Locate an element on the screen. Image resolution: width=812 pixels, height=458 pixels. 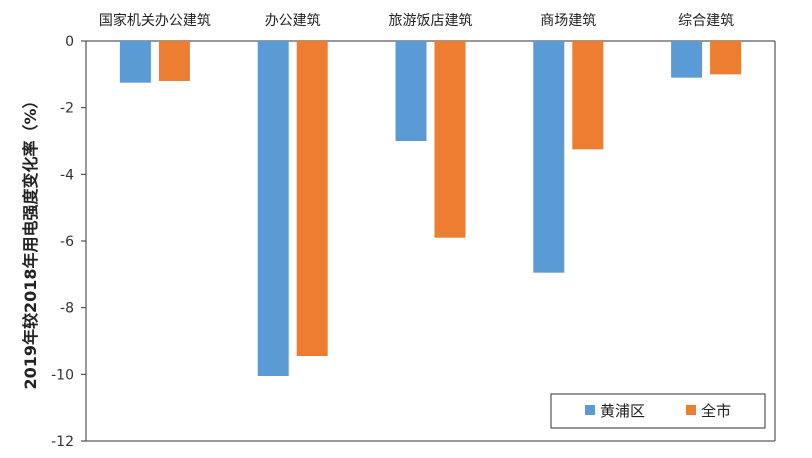
y-tick-label: -4 is located at coordinates (67, 175).